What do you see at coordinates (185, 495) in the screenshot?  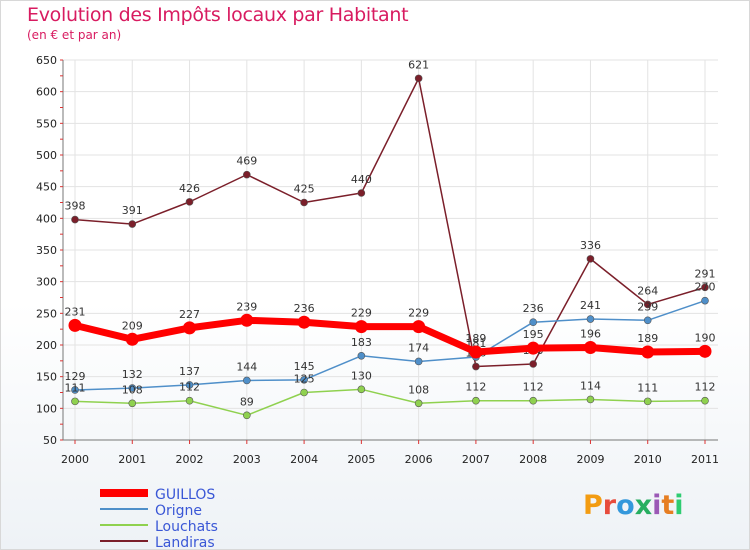 I see `legend-label-guillos: GUILLOS` at bounding box center [185, 495].